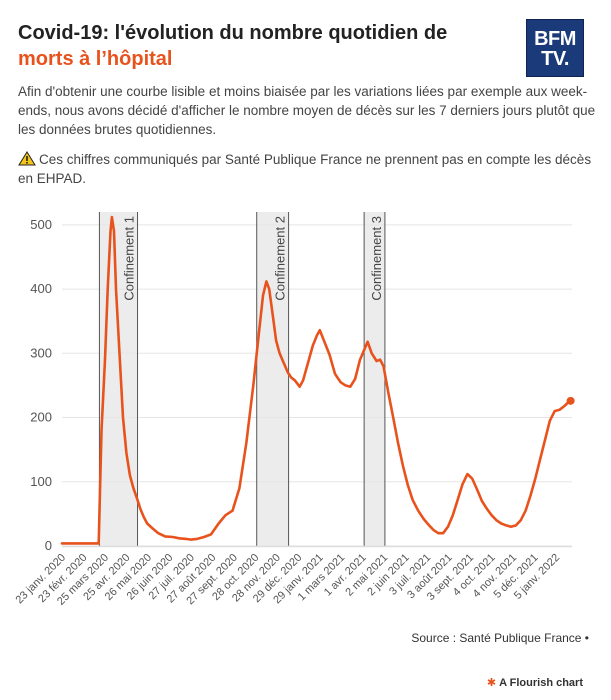 The width and height of the screenshot is (611, 700). I want to click on y-tick-label: 500, so click(41, 224).